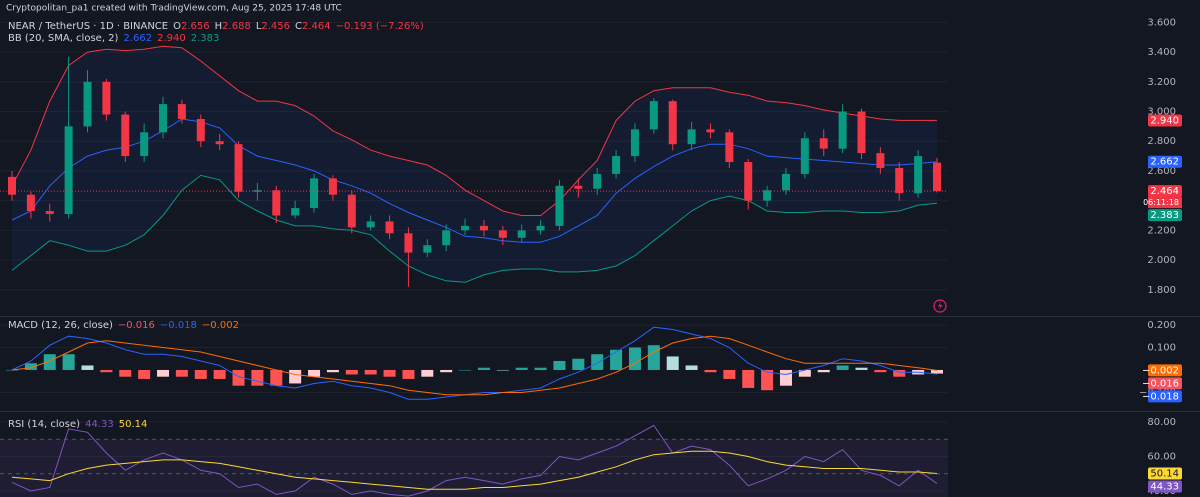  What do you see at coordinates (1161, 325) in the screenshot?
I see `y-tick-label: 0.200` at bounding box center [1161, 325].